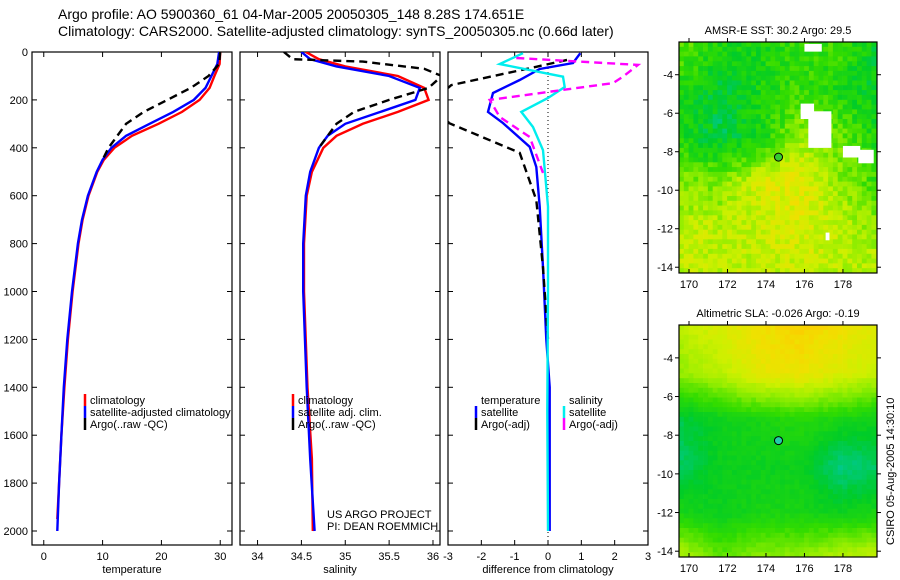  Describe the element at coordinates (505, 425) in the screenshot. I see `legend-label: Argo(-adj)` at that location.